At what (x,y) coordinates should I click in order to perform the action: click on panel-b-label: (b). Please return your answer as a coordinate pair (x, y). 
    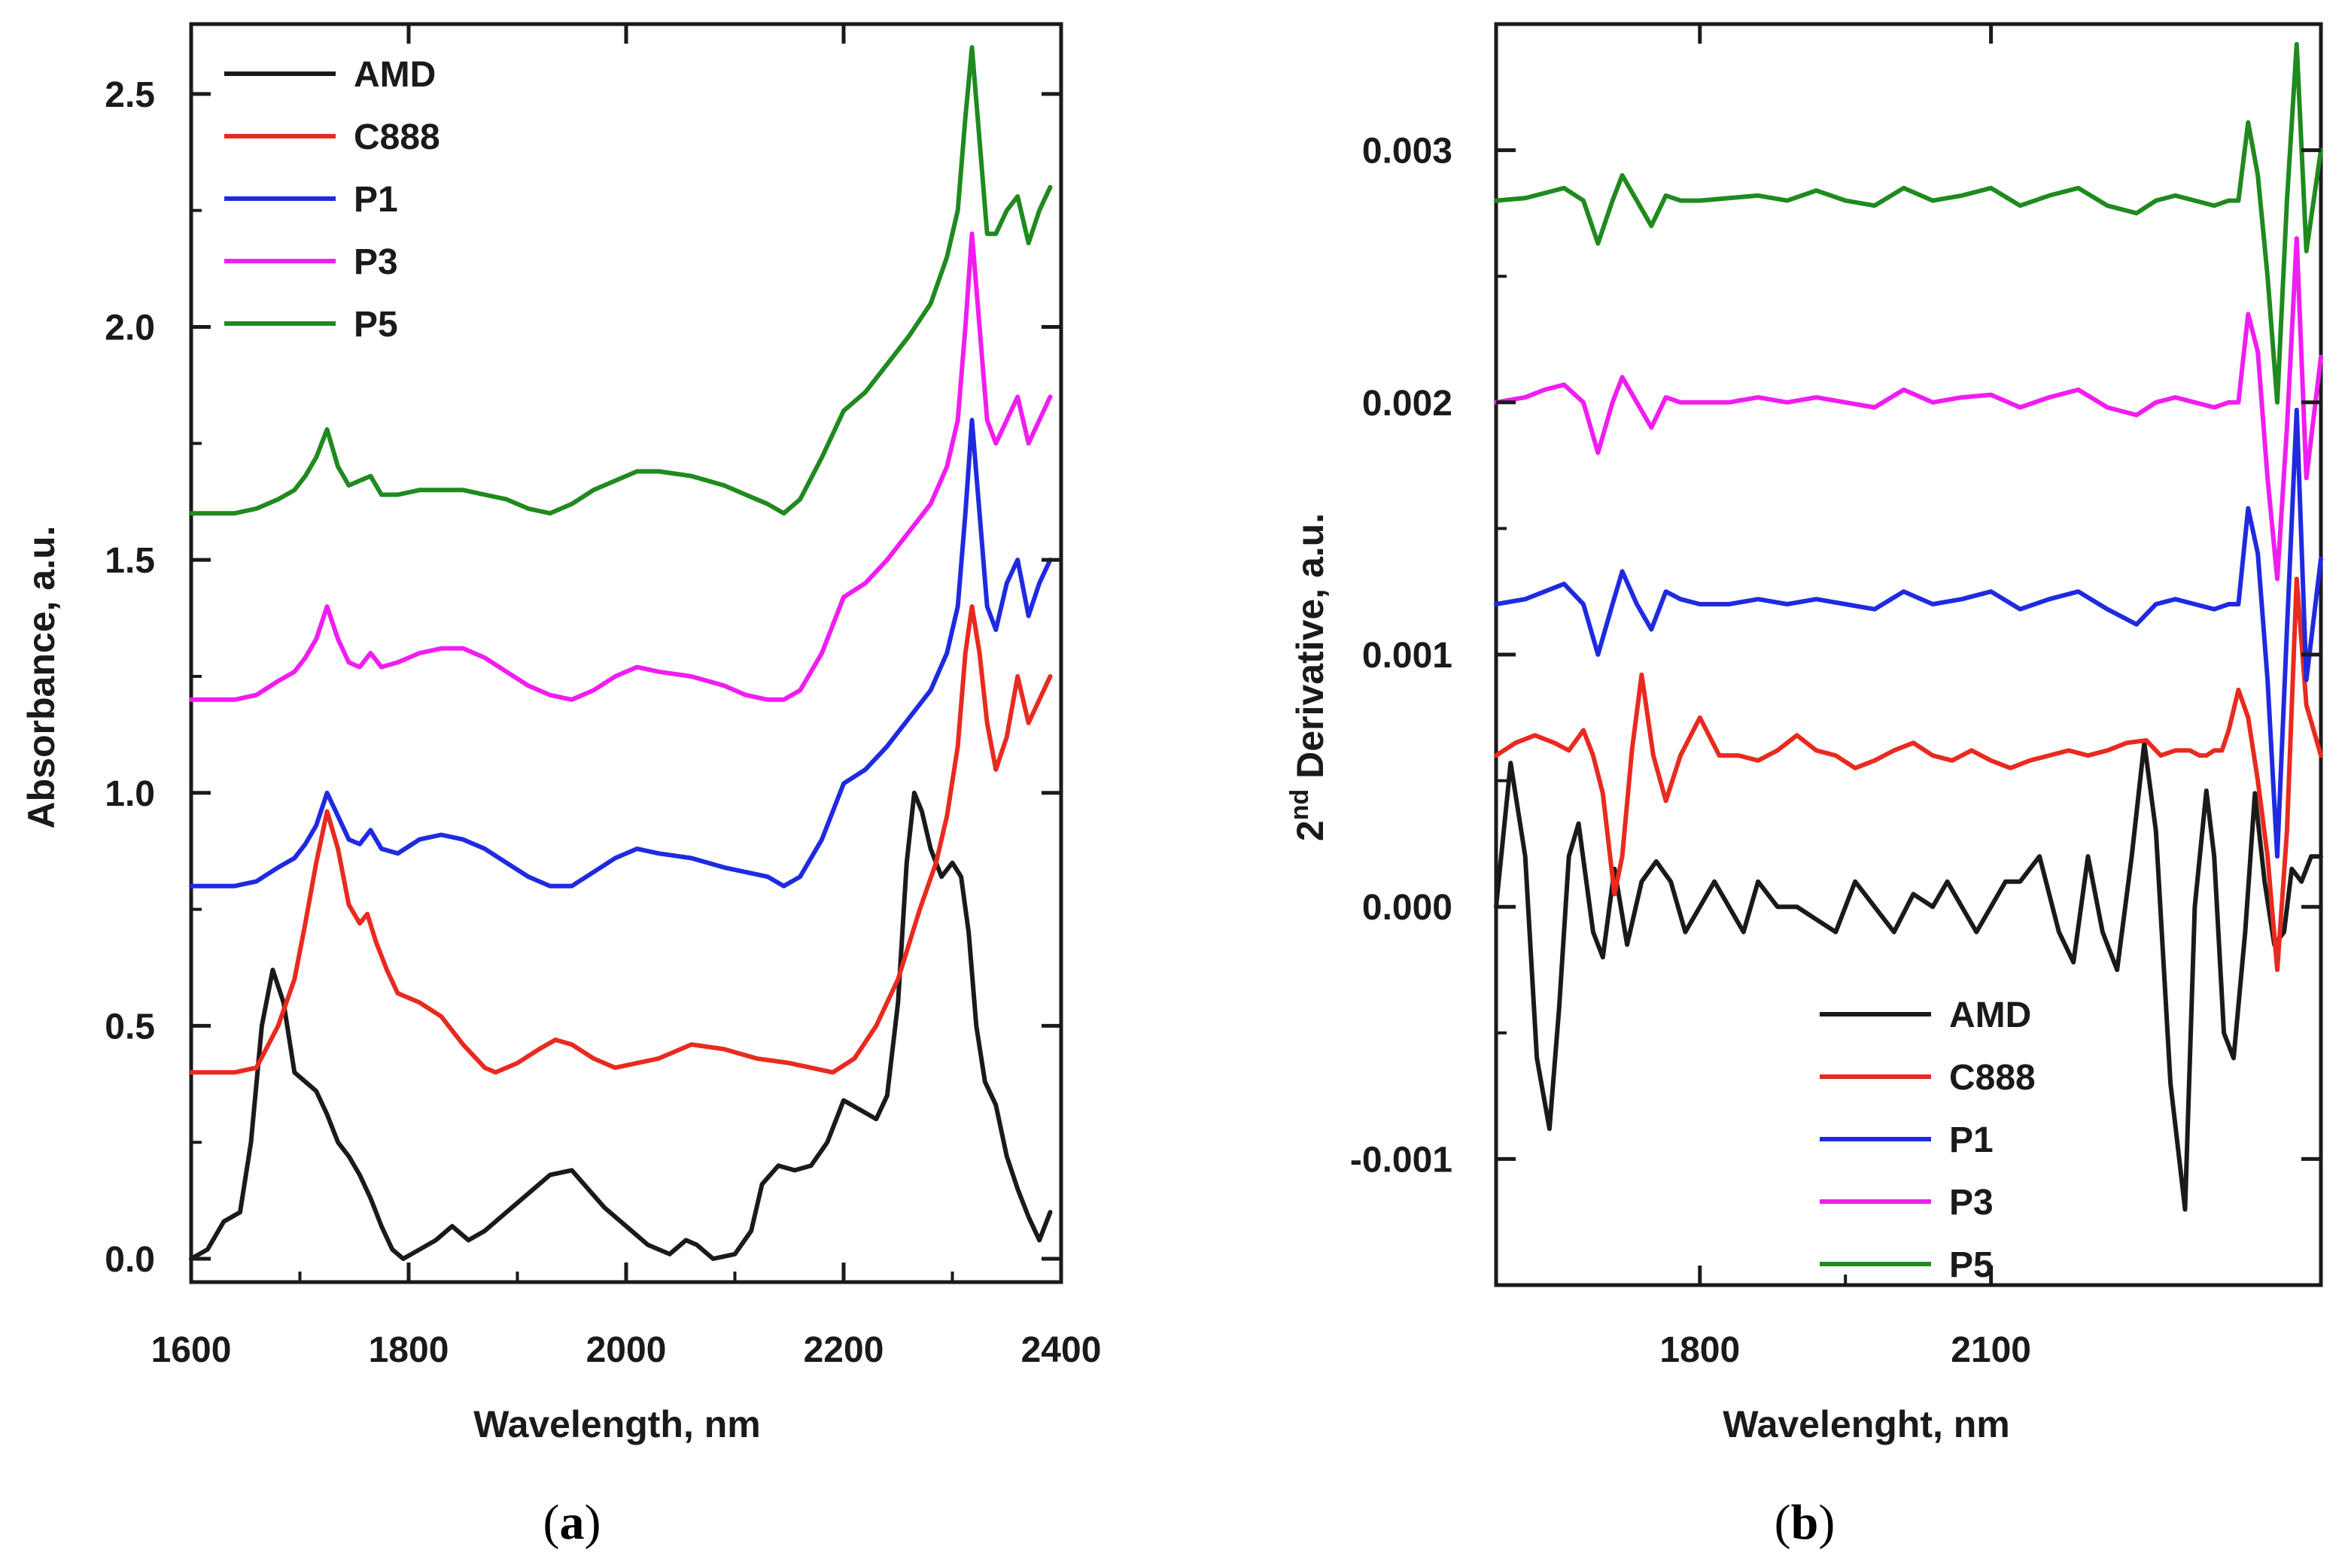
    Looking at the image, I should click on (1805, 1522).